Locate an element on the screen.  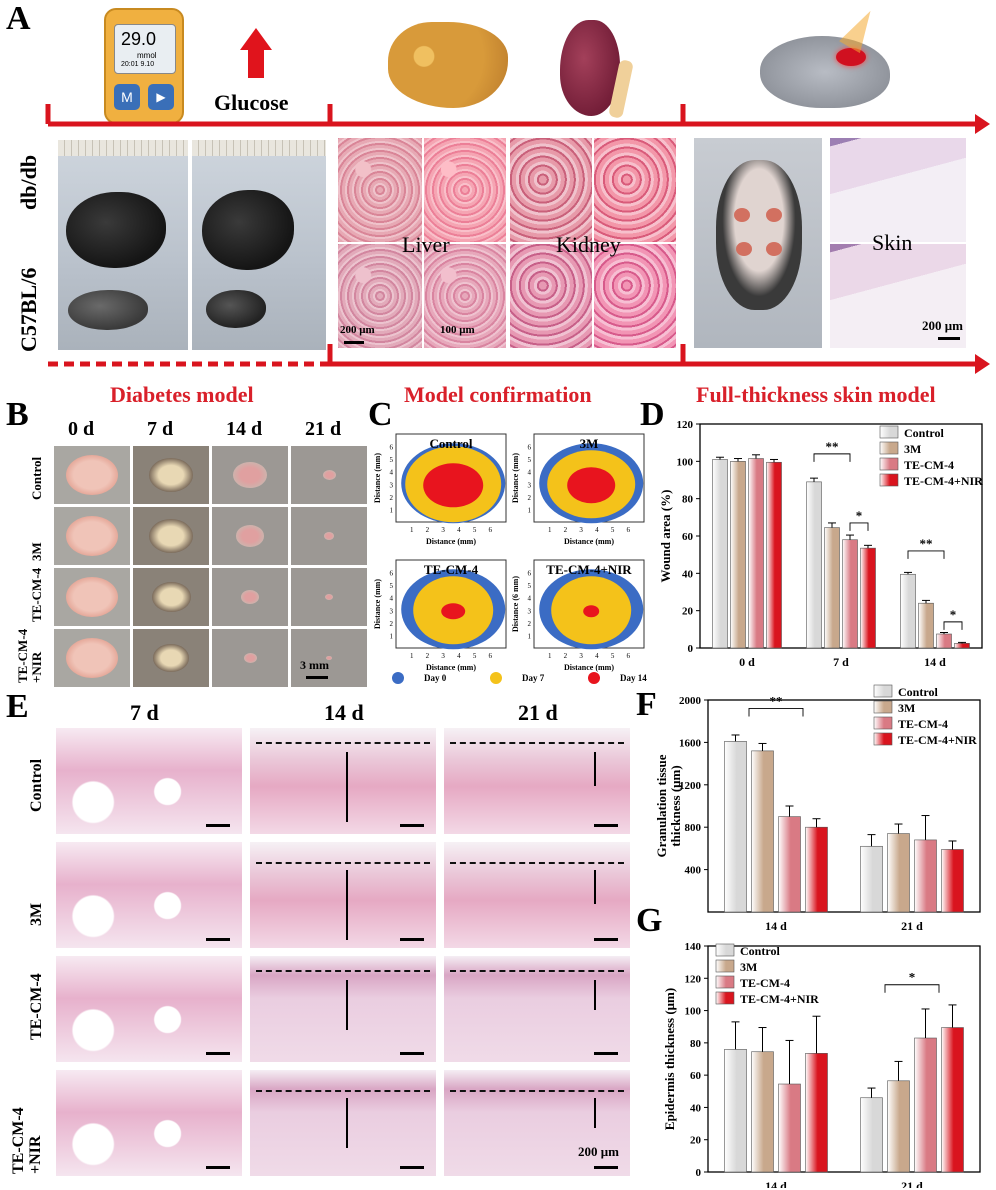
panel-letter-a: A is located at coordinates (18, 18).